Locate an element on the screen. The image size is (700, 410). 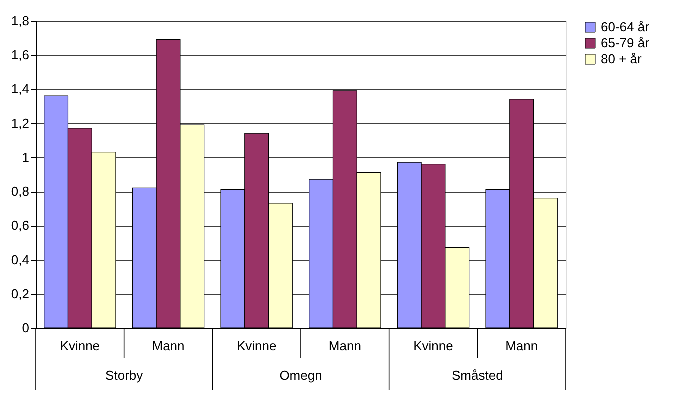
y-tick-label: 1,8 is located at coordinates (20, 21).